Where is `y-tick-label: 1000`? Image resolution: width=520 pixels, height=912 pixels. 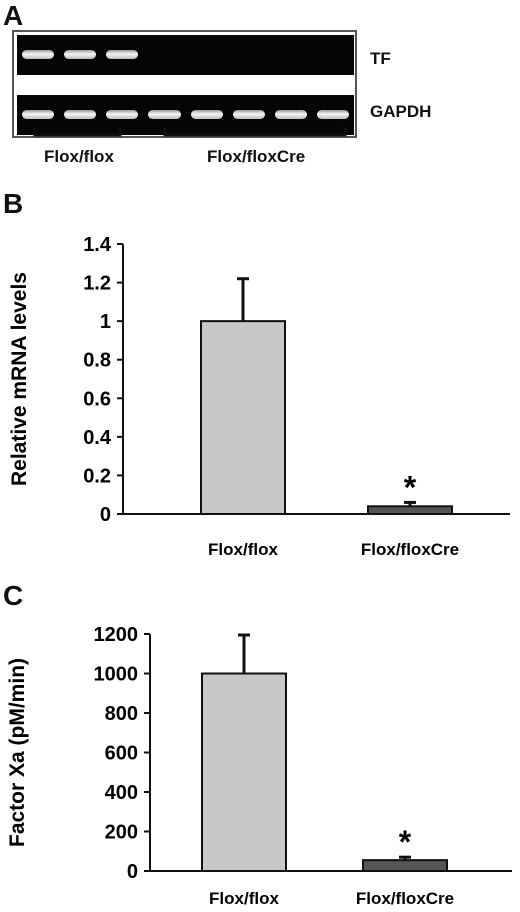
y-tick-label: 1000 is located at coordinates (116, 675).